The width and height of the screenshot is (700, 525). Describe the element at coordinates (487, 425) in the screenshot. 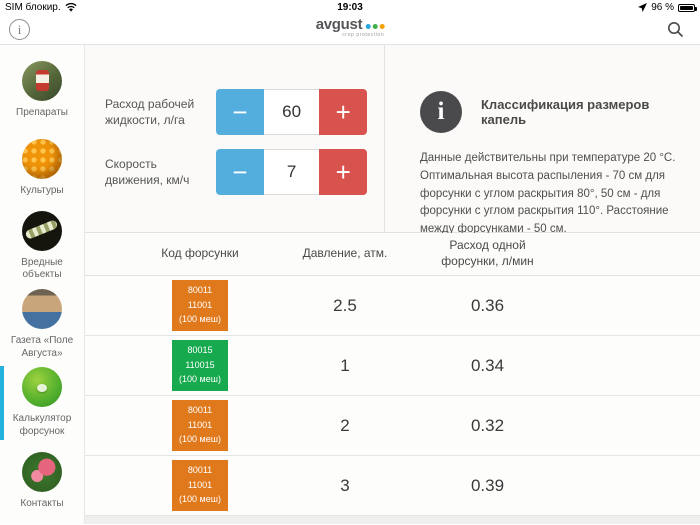

I see `flow-value: 0.32` at that location.